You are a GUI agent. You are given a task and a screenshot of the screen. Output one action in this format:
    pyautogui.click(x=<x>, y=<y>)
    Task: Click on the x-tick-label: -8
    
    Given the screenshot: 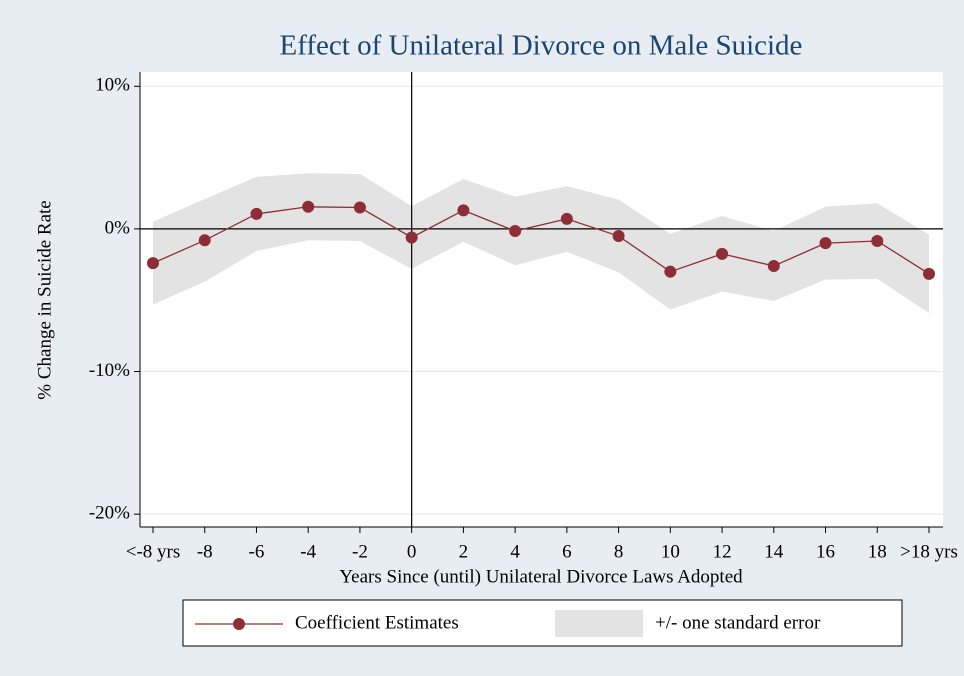 What is the action you would take?
    pyautogui.click(x=205, y=551)
    